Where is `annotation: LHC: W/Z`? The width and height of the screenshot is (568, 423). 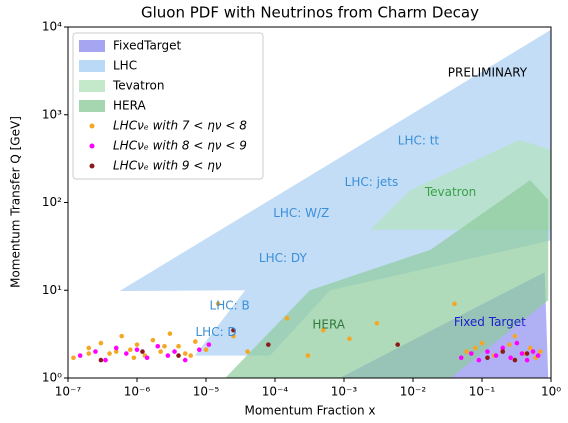 annotation: LHC: W/Z is located at coordinates (301, 213).